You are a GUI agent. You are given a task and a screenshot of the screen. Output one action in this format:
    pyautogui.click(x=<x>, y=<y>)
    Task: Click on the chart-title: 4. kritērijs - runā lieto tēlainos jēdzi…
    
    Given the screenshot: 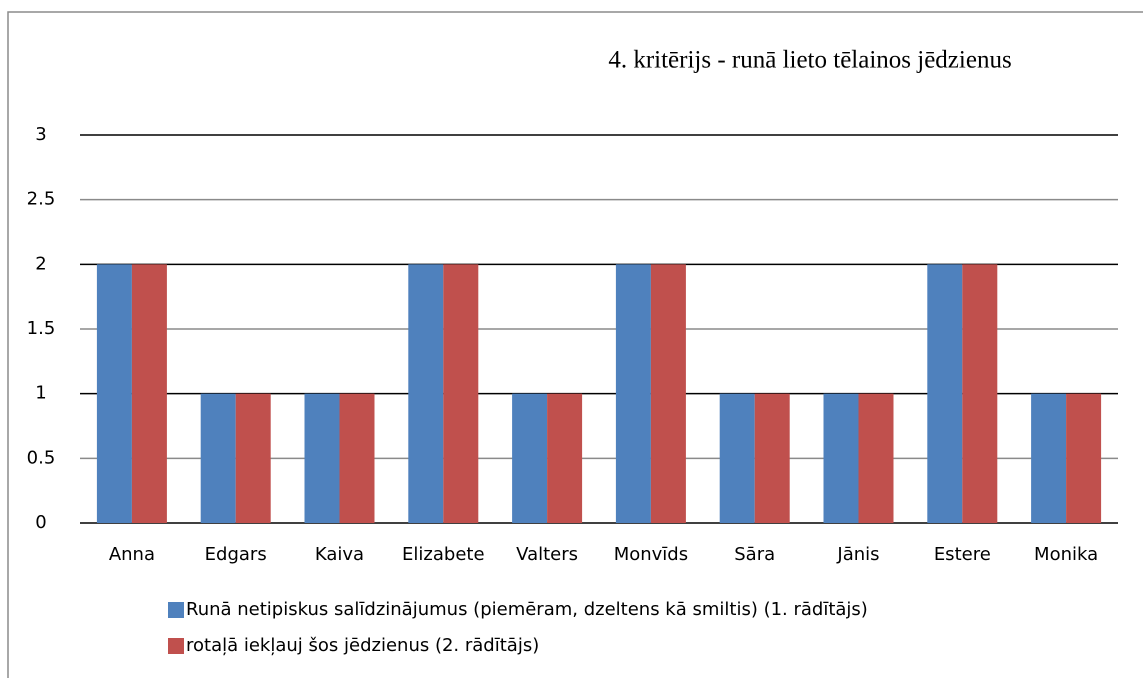 What is the action you would take?
    pyautogui.click(x=809, y=60)
    